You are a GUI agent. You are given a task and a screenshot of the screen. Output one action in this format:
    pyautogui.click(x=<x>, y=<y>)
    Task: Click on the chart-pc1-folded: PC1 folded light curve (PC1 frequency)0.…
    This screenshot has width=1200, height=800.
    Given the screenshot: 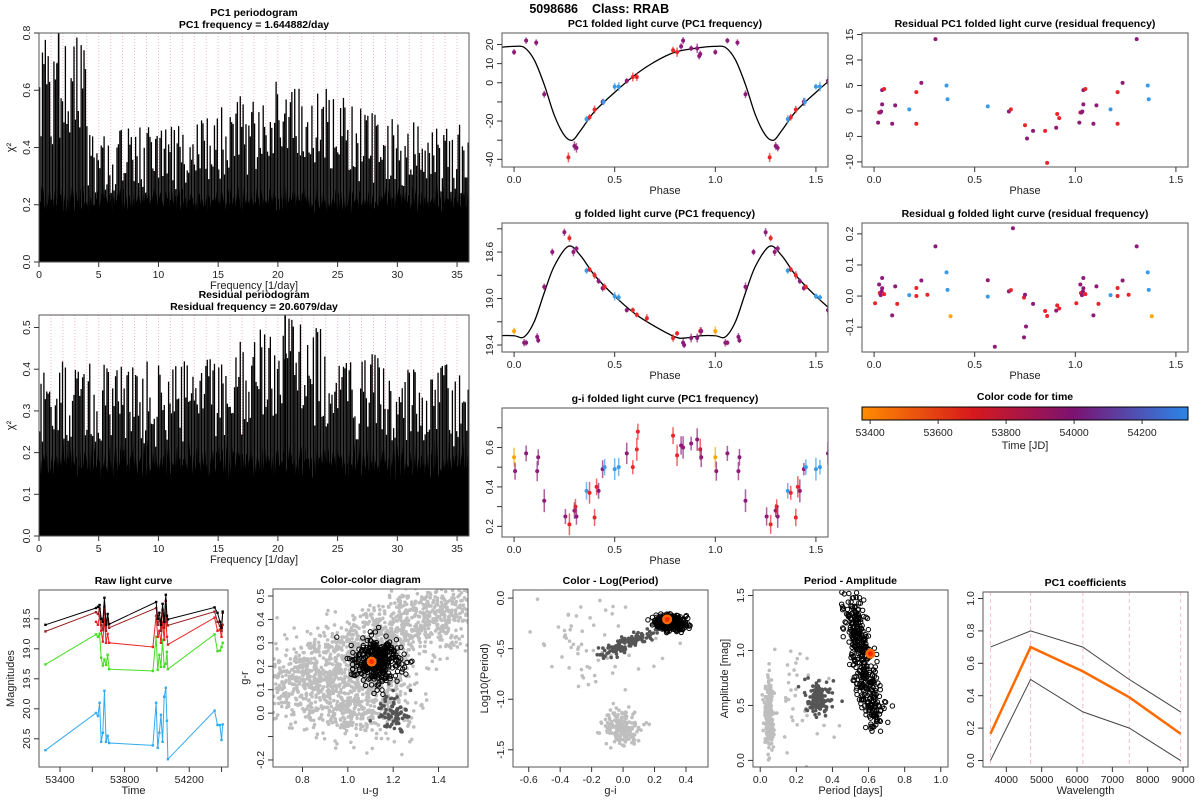 What is the action you would take?
    pyautogui.click(x=656, y=107)
    